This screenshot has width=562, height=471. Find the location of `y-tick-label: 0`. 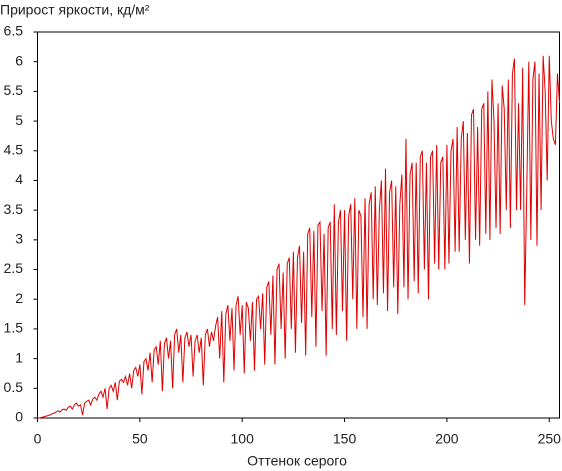

y-tick-label: 0 is located at coordinates (19, 417).